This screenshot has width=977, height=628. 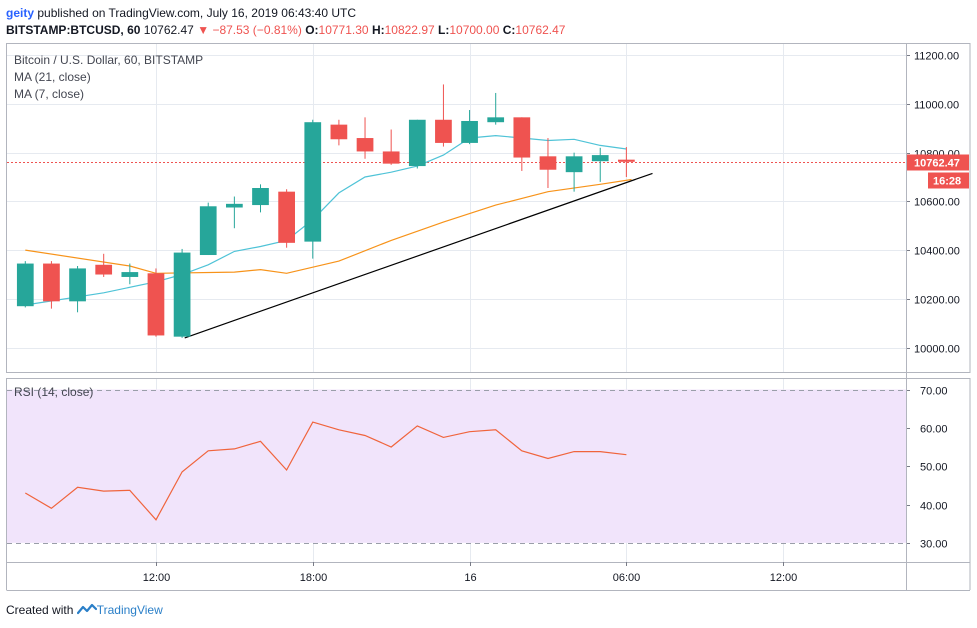 I want to click on author-name: geity, so click(x=20, y=13).